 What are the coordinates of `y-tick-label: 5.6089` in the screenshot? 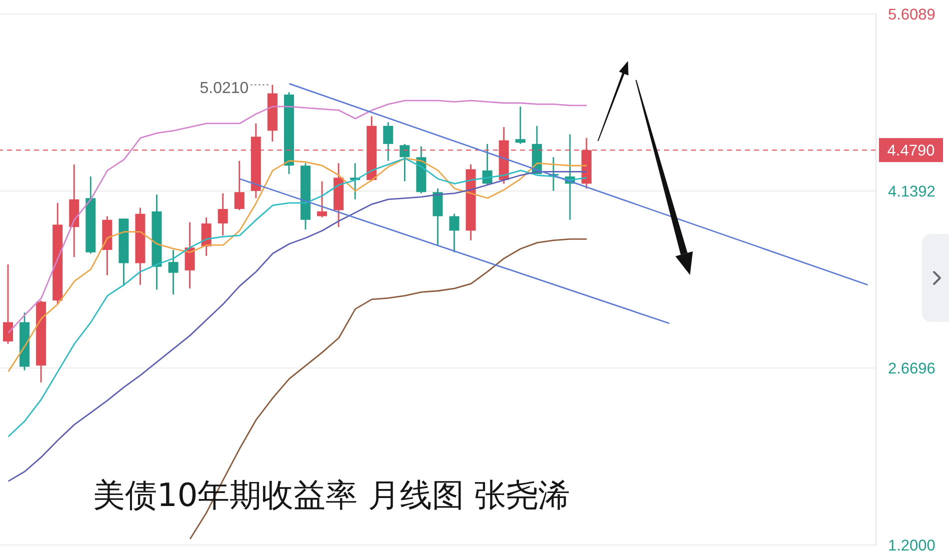 It's located at (912, 15).